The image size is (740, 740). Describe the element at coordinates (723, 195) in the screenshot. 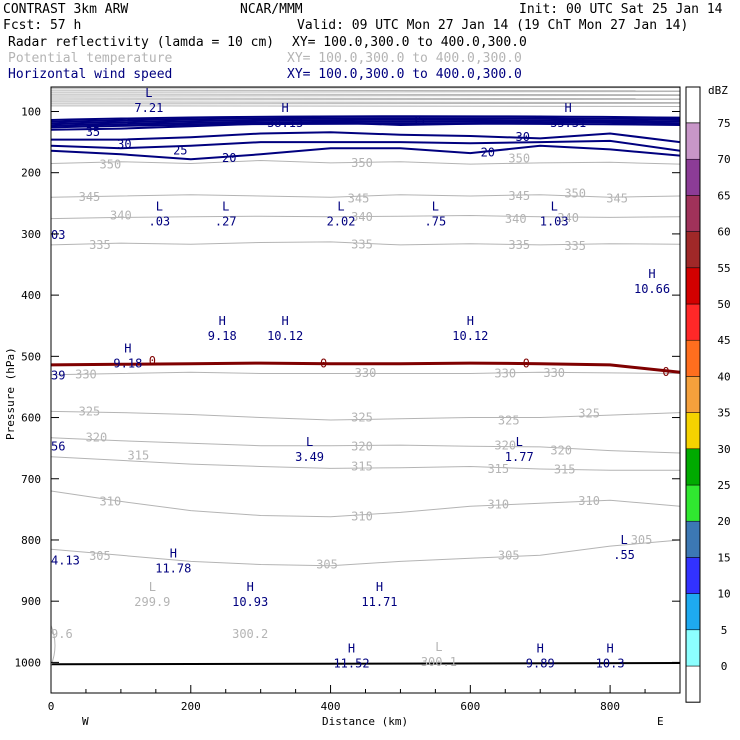

I see `colorbar-label: 65` at that location.